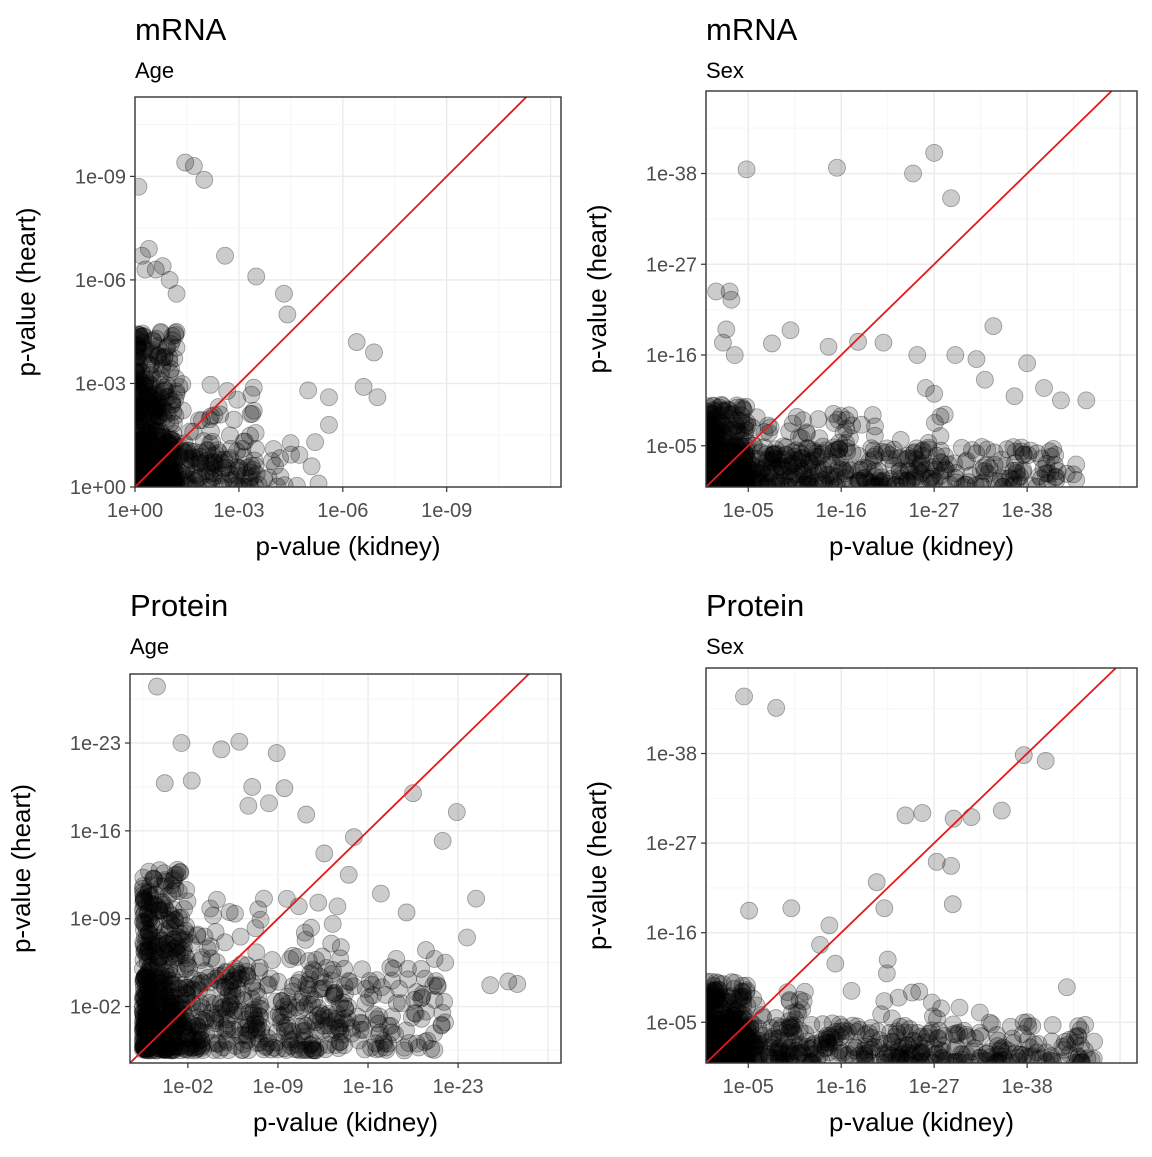 Image resolution: width=1152 pixels, height=1157 pixels. I want to click on y-tick-label: 1e-03, so click(100, 384).